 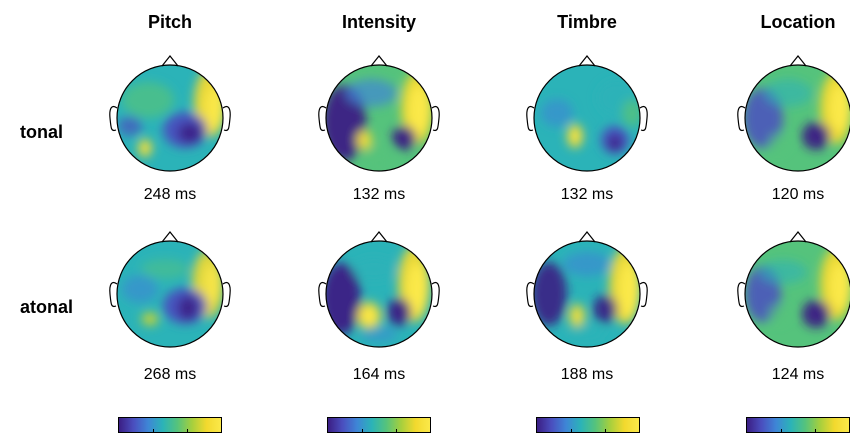 I want to click on column-title-pitch: Pitch, so click(x=169, y=22).